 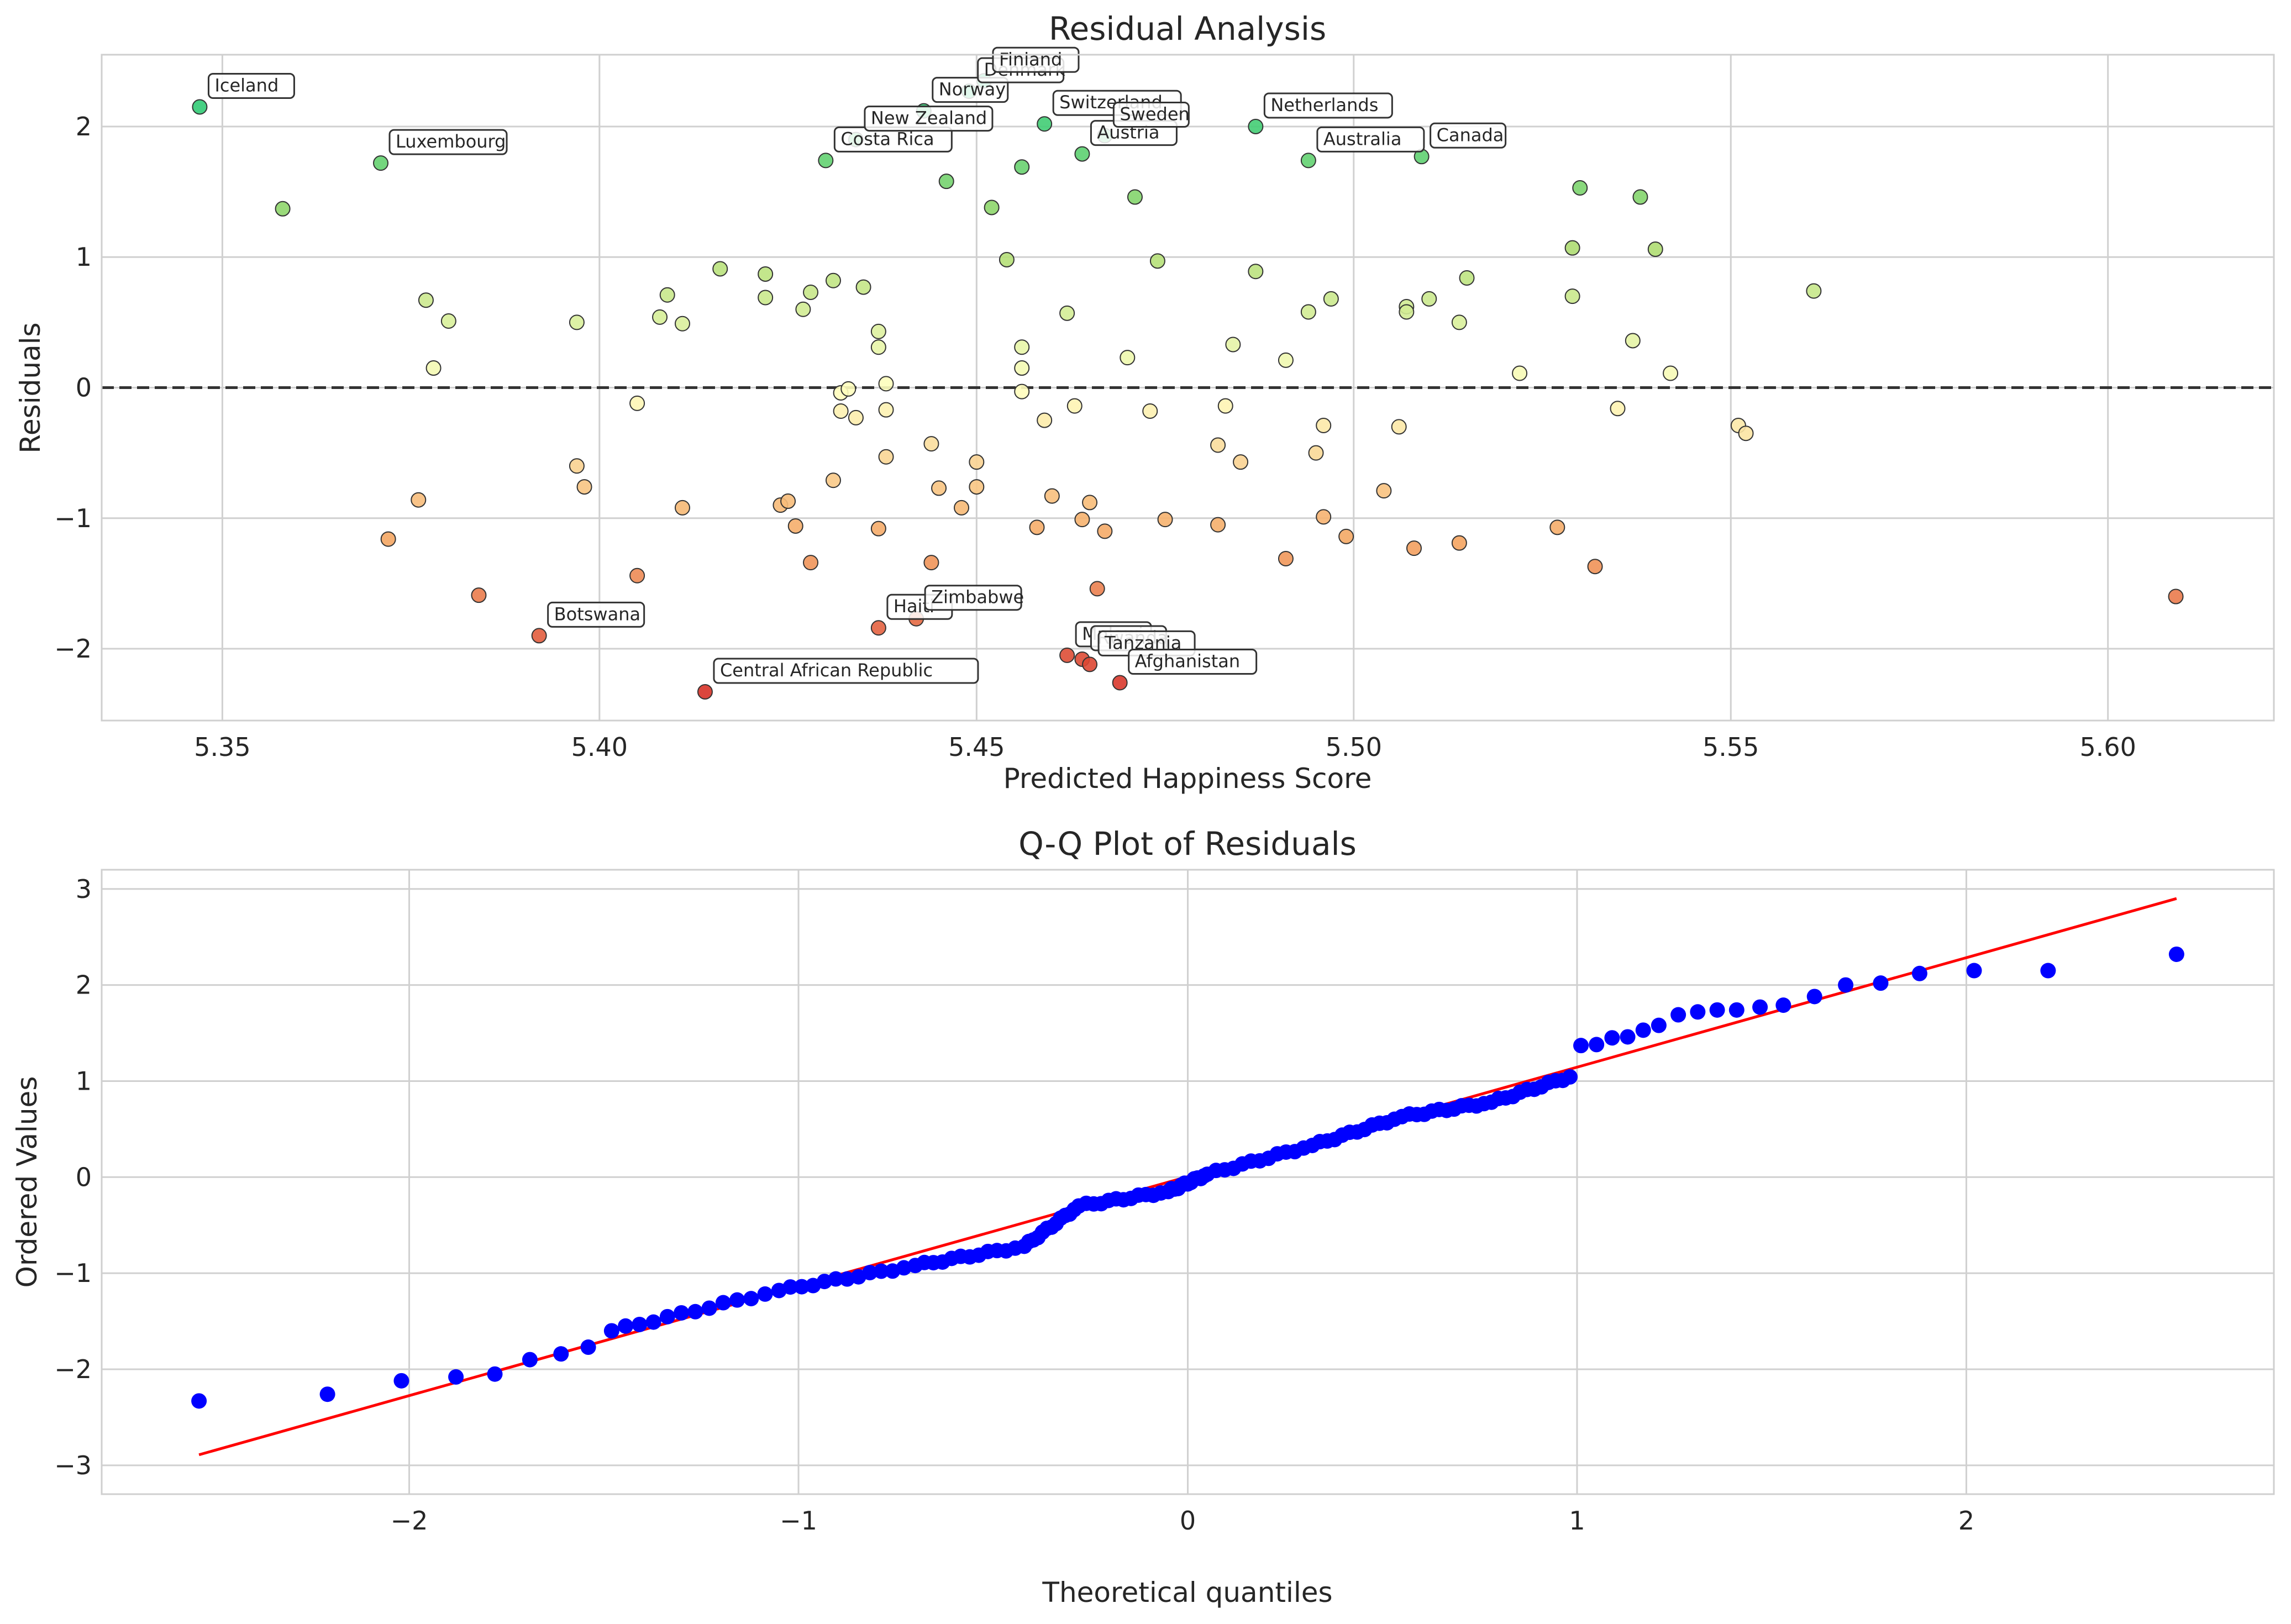 What do you see at coordinates (1188, 660) in the screenshot?
I see `country-label: Afghanistan` at bounding box center [1188, 660].